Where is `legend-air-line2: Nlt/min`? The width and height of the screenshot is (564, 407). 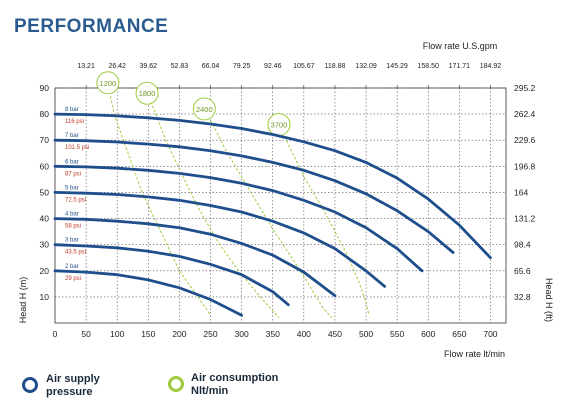 legend-air-line2: Nlt/min is located at coordinates (210, 391).